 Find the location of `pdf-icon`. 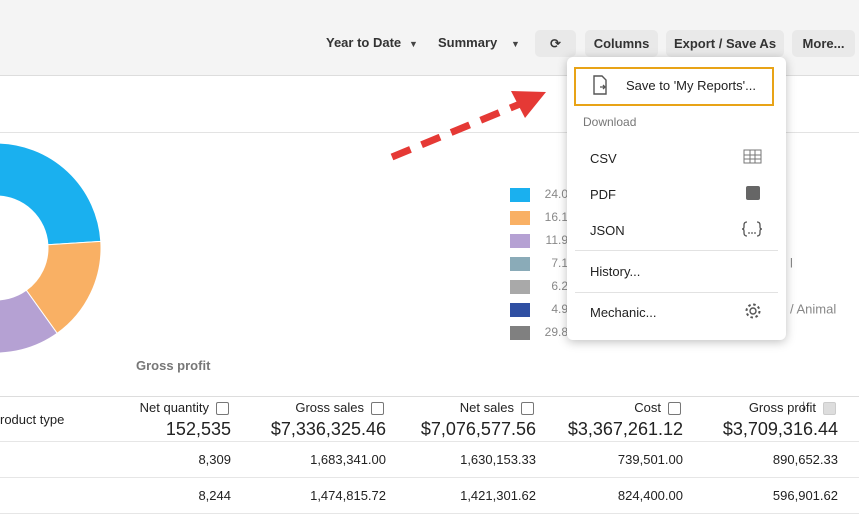

pdf-icon is located at coordinates (753, 193).